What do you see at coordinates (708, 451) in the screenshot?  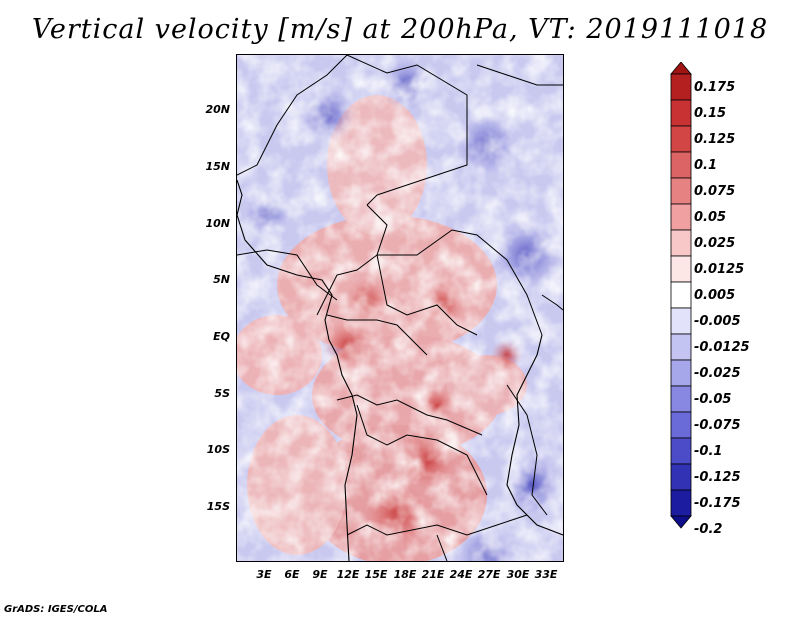 I see `colorbar-label: -0.1` at bounding box center [708, 451].